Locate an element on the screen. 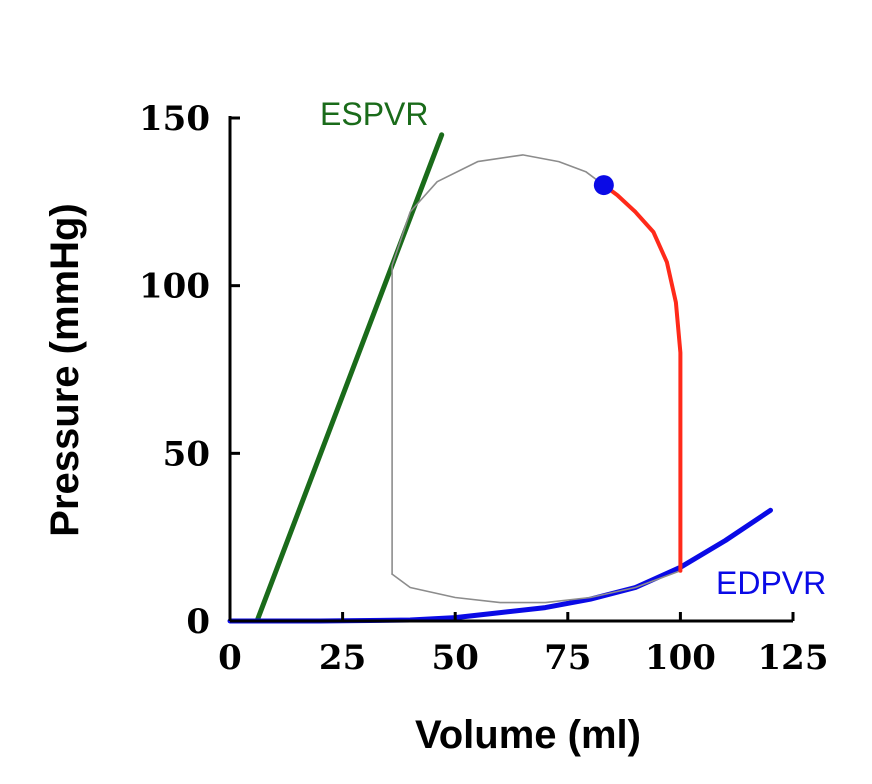 This screenshot has width=872, height=784. x-tick-label: 25 is located at coordinates (342, 658).